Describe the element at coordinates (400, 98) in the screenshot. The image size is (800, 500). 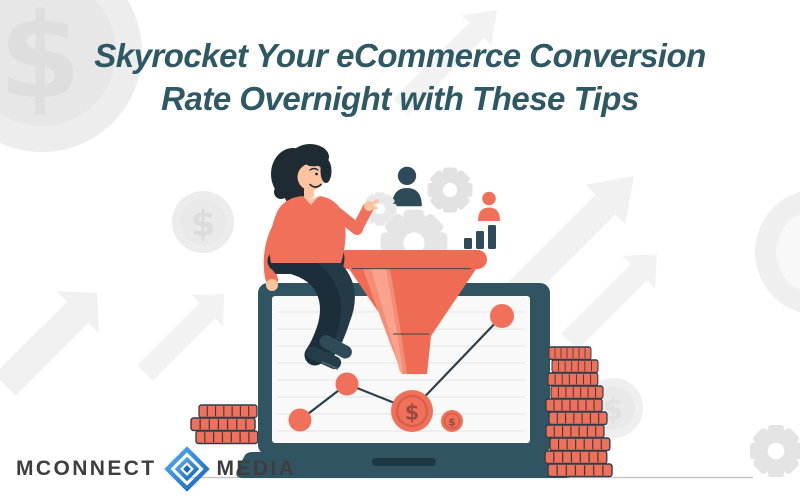
I see `banner-title-line2: Rate Overnight with These Tips` at that location.